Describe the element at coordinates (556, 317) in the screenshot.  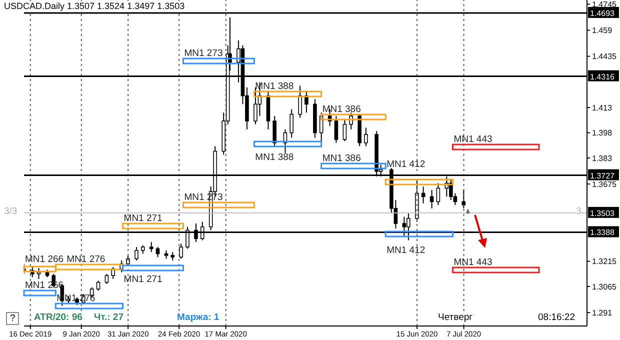
I see `annotation: 08:16:22` at that location.